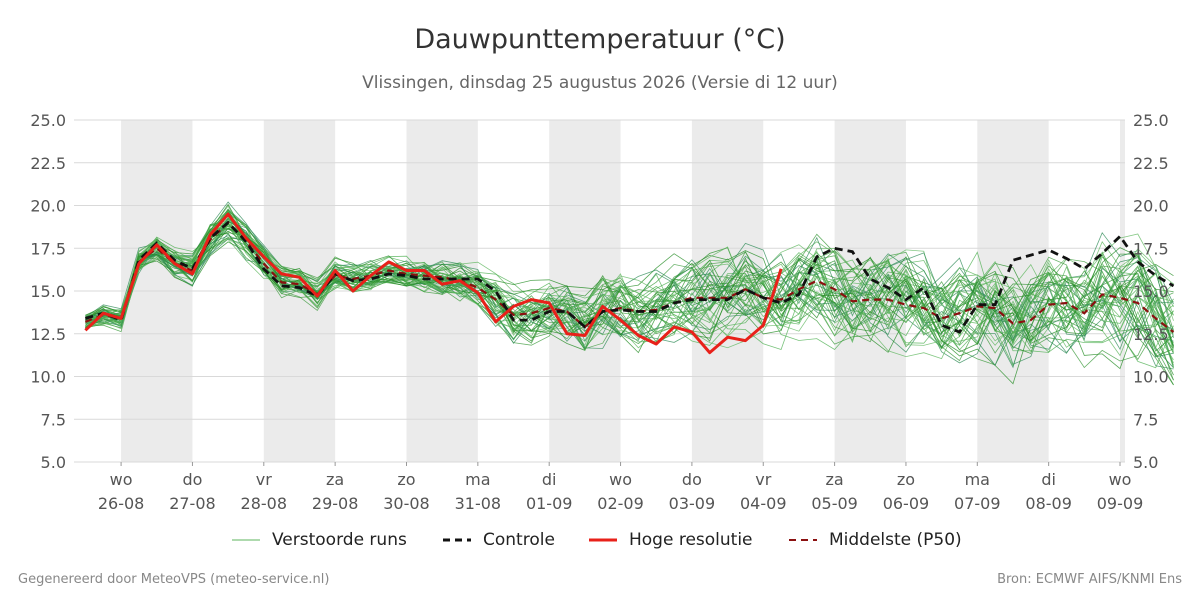 This screenshot has width=1200, height=600. Describe the element at coordinates (1120, 503) in the screenshot. I see `x-tick-date: 09-09` at that location.